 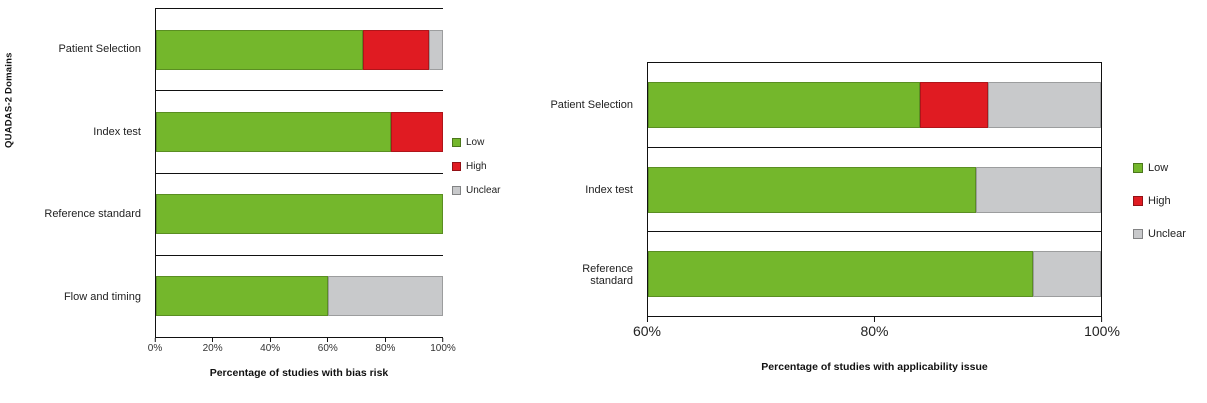 What do you see at coordinates (102, 296) in the screenshot?
I see `category-label: Flow and timing` at bounding box center [102, 296].